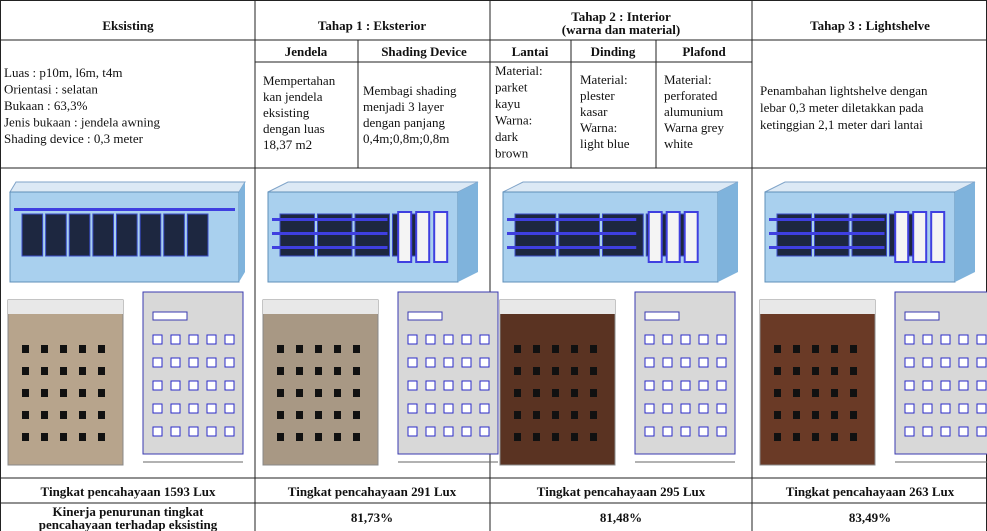 The image size is (987, 531). I want to click on subheader: Lantai, so click(530, 51).